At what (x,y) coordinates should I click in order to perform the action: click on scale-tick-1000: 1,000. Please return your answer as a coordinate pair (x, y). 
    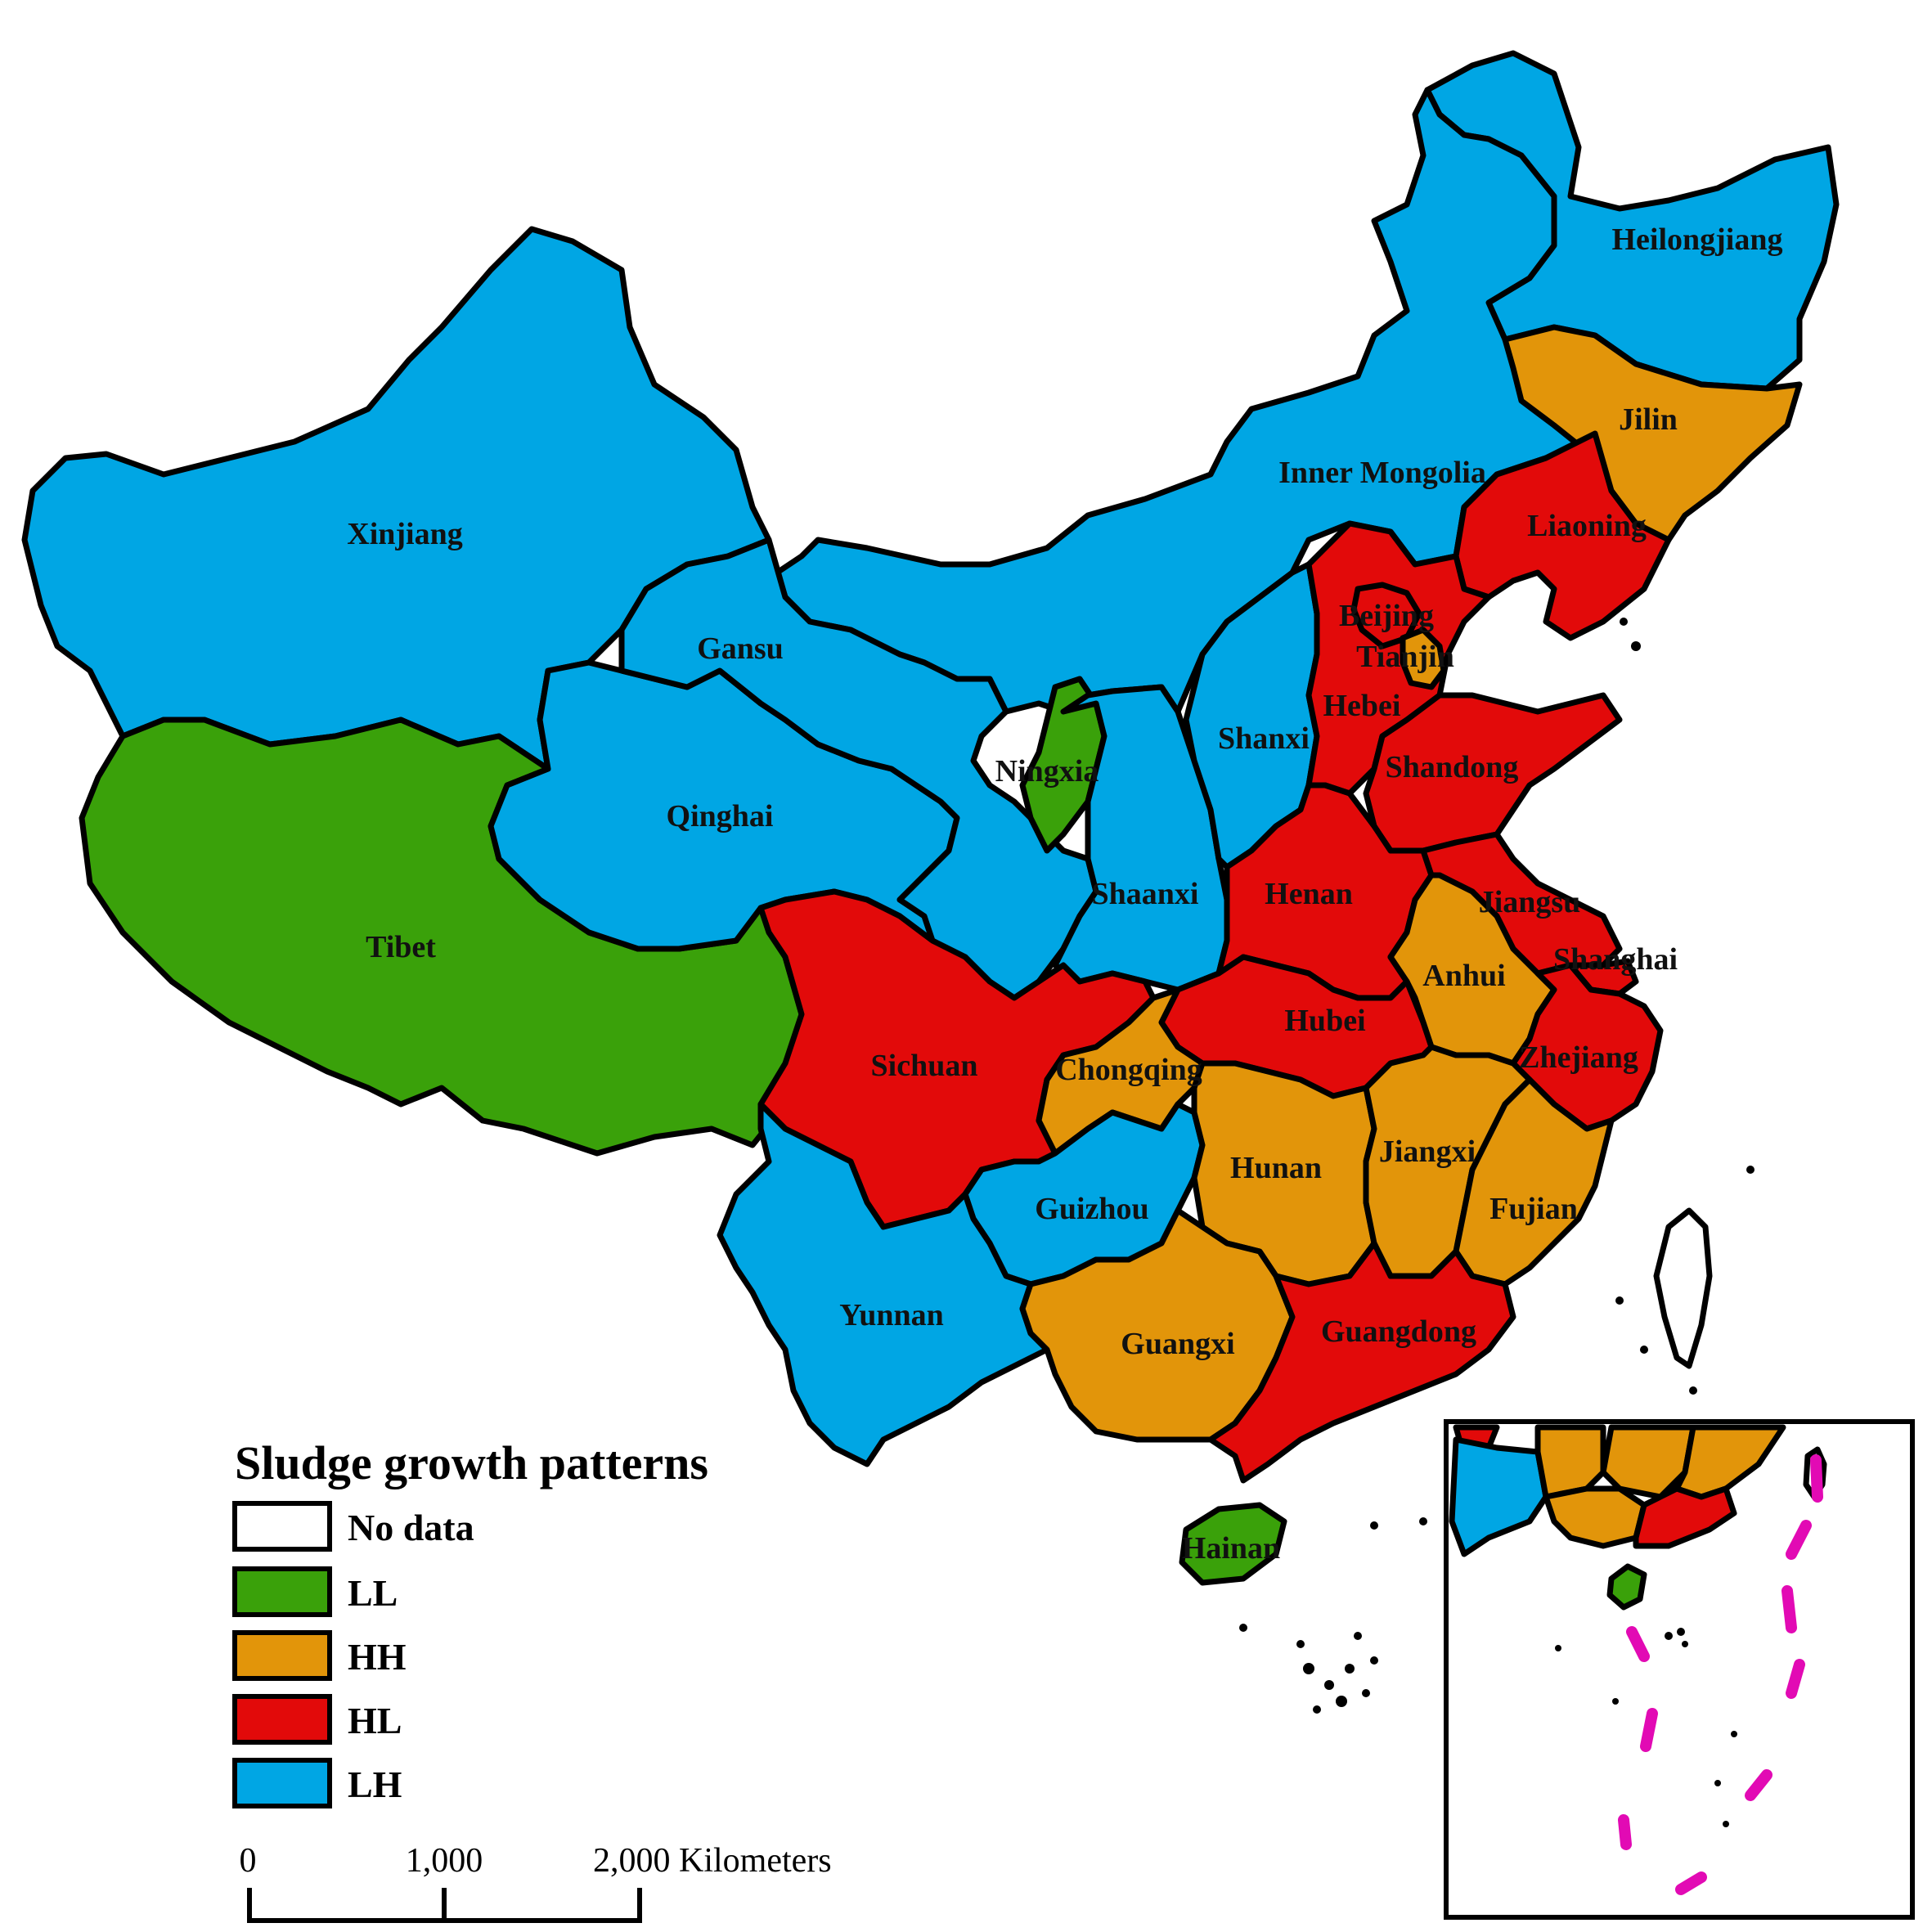
    Looking at the image, I should click on (445, 1861).